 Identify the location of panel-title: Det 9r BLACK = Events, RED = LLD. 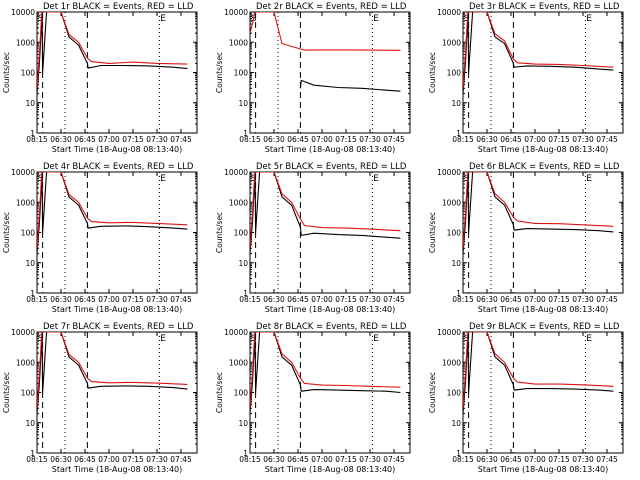
(544, 327).